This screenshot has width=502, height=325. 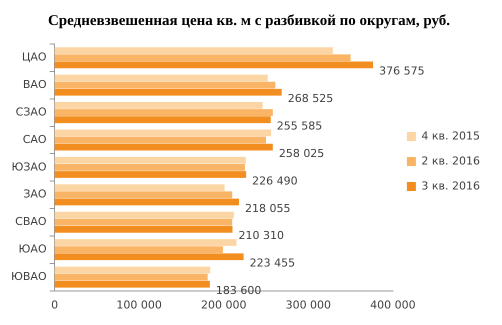 What do you see at coordinates (28, 276) in the screenshot?
I see `y-tick-label: ЮВАО` at bounding box center [28, 276].